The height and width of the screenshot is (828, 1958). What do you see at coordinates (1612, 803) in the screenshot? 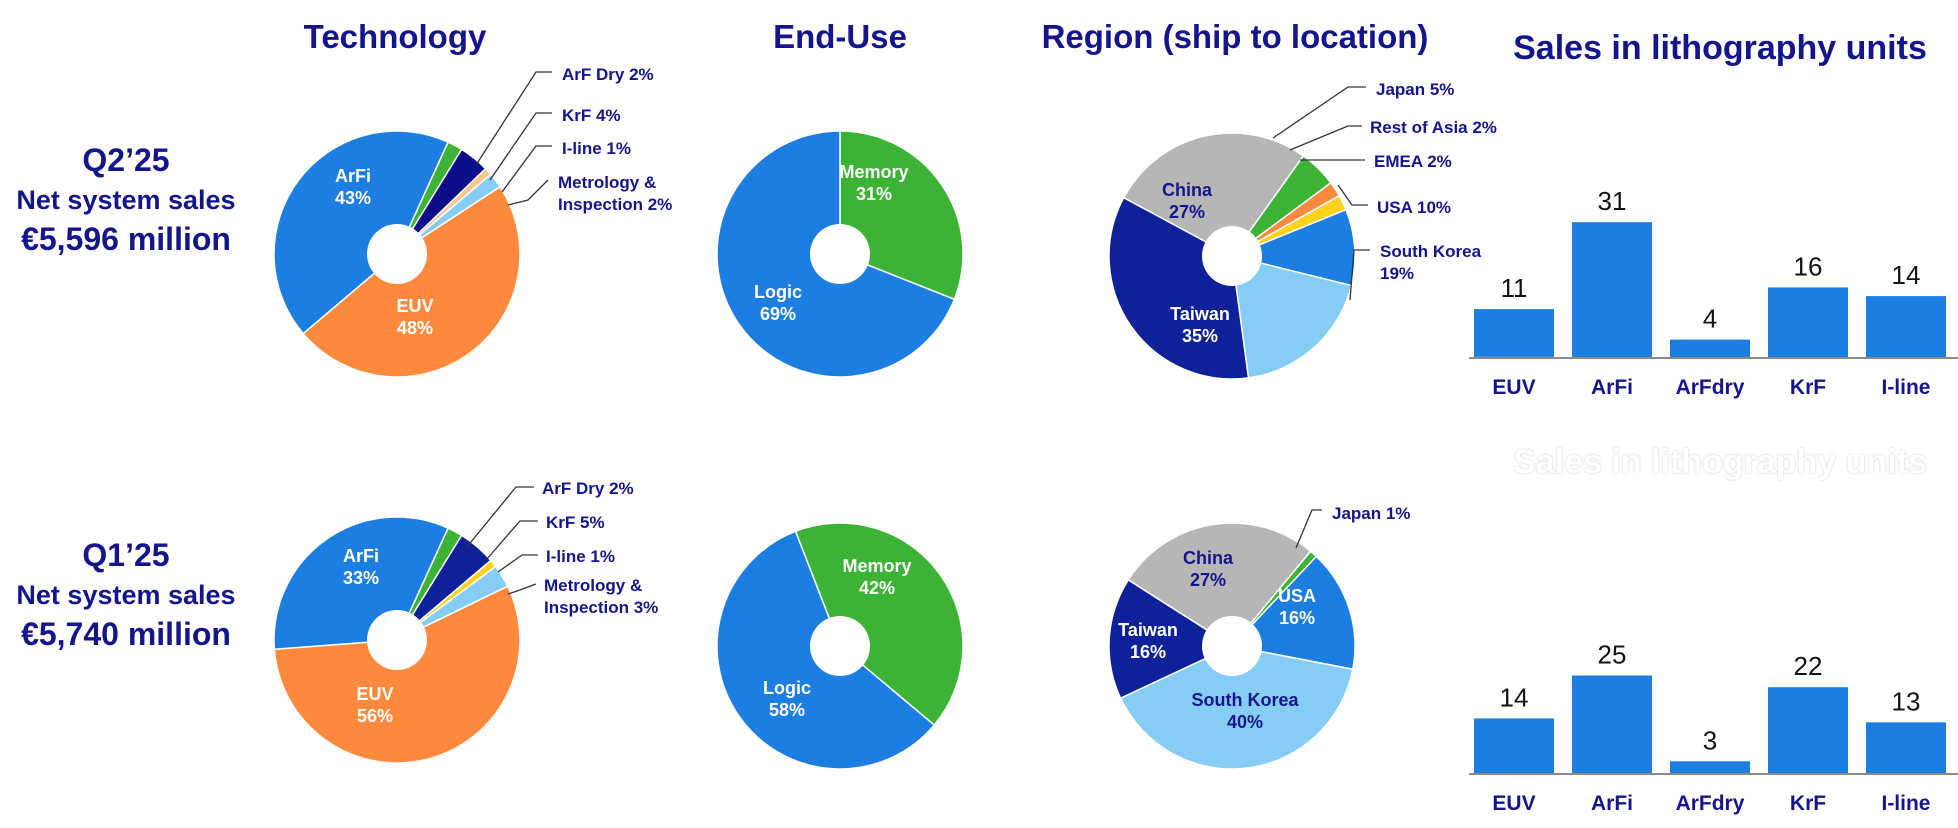
I see `lith-q1-category-label: ArFi` at bounding box center [1612, 803].